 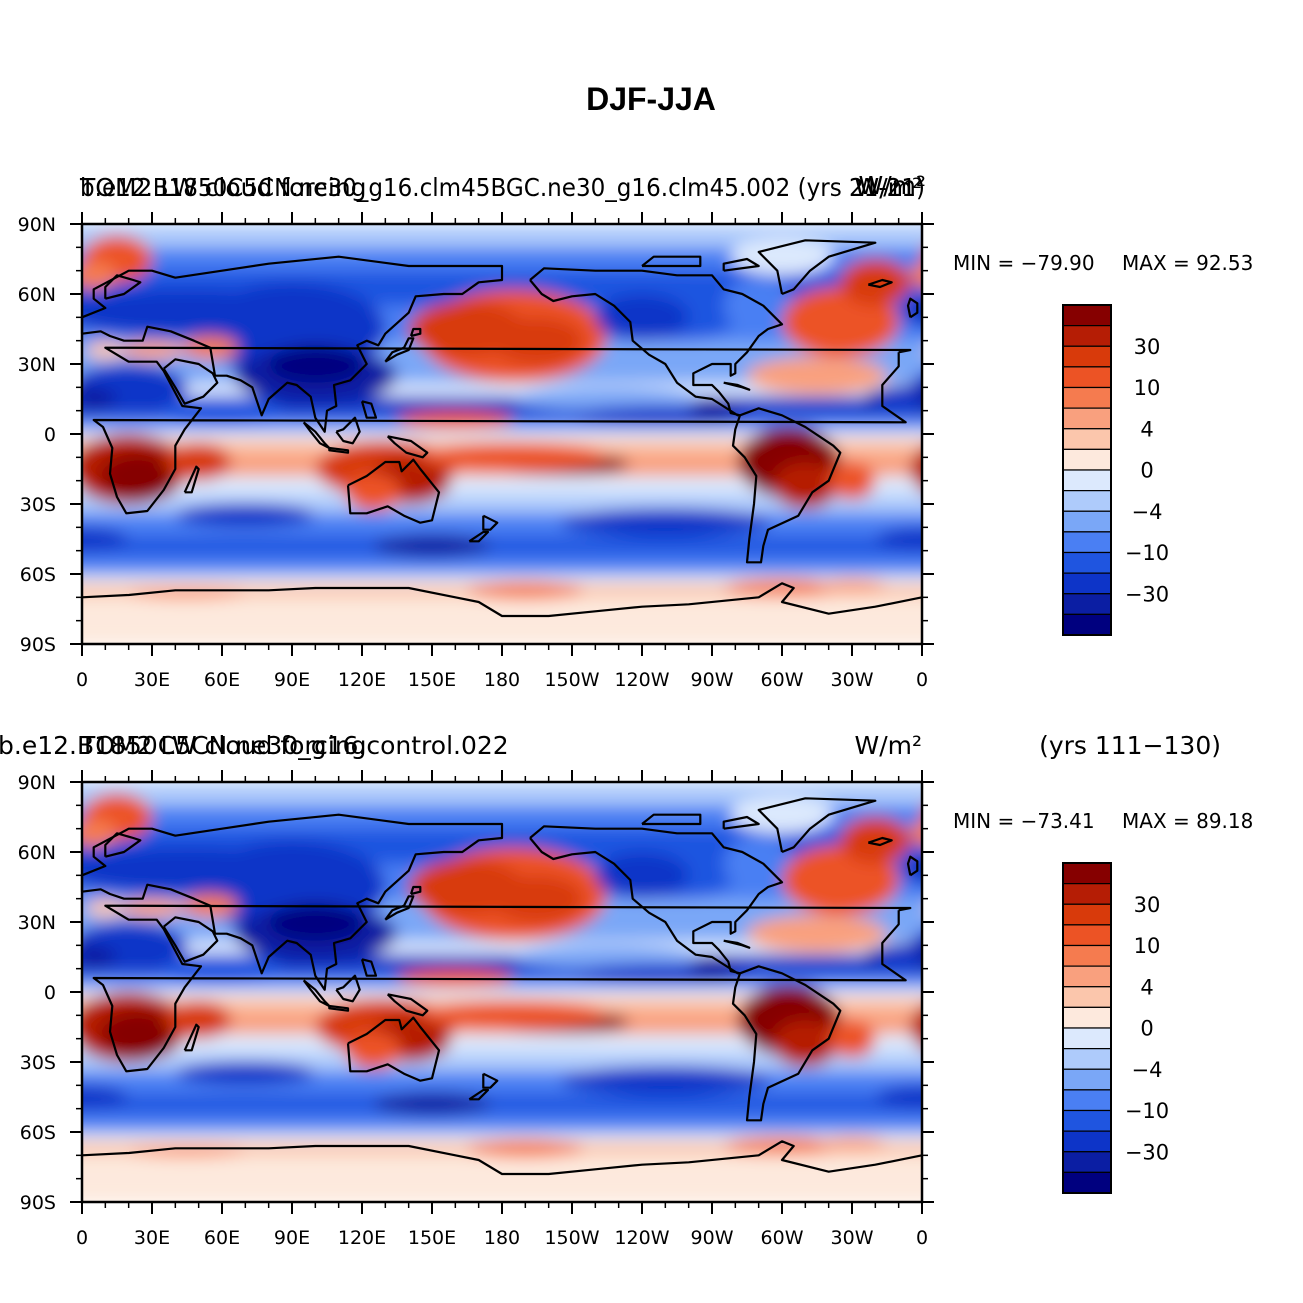 I want to click on main-title: DJF-JJA, so click(x=651, y=99).